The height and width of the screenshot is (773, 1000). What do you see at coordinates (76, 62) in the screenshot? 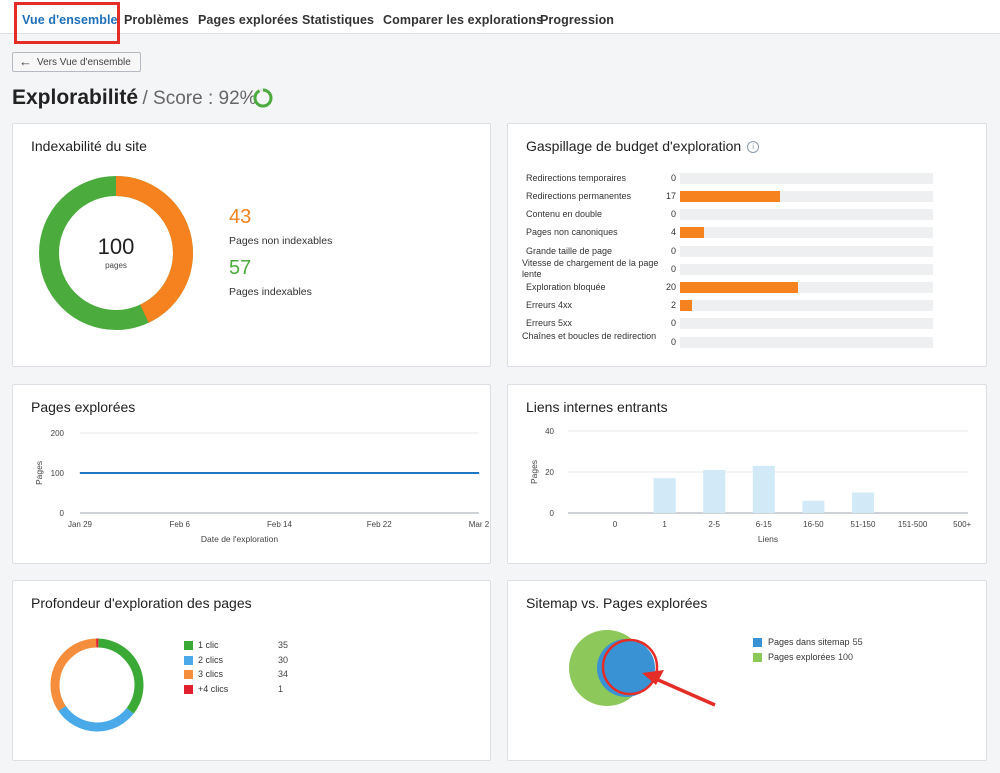
I see `back-to-overview-button: ← Vers Vue d'ensemble` at bounding box center [76, 62].